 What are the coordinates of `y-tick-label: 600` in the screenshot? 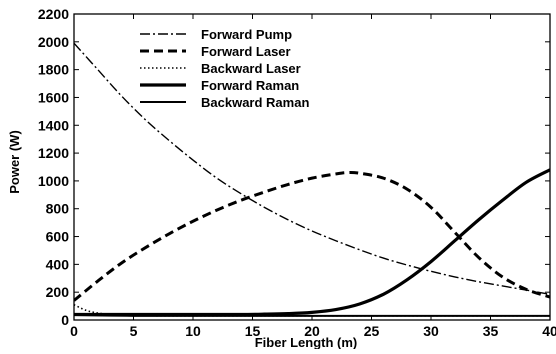 It's located at (58, 237).